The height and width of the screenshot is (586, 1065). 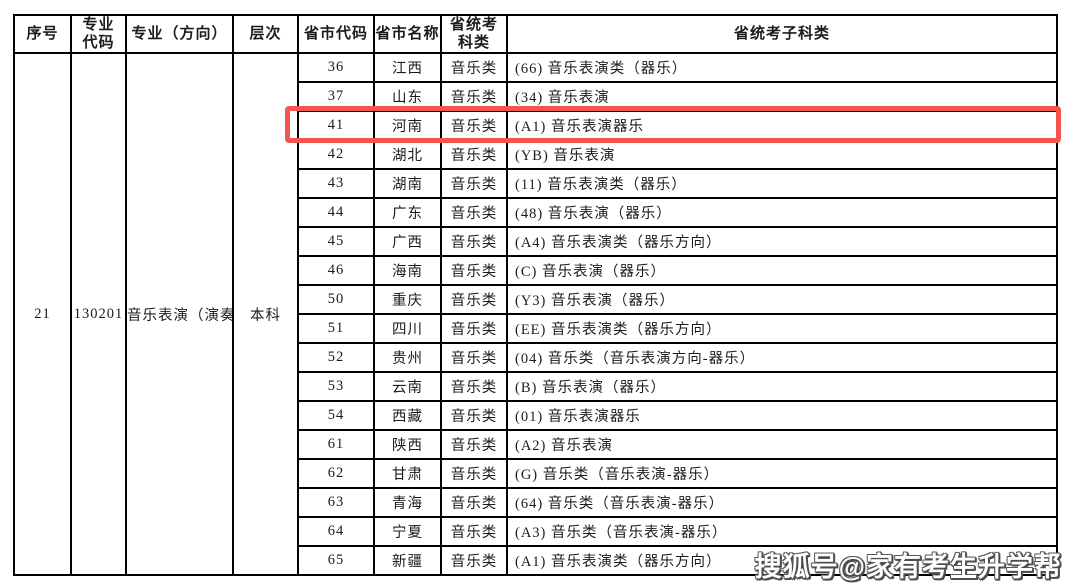 I want to click on table-row: 62 甘肃 音乐类 (G) 音乐类（音乐表演-器乐）, so click(x=536, y=473).